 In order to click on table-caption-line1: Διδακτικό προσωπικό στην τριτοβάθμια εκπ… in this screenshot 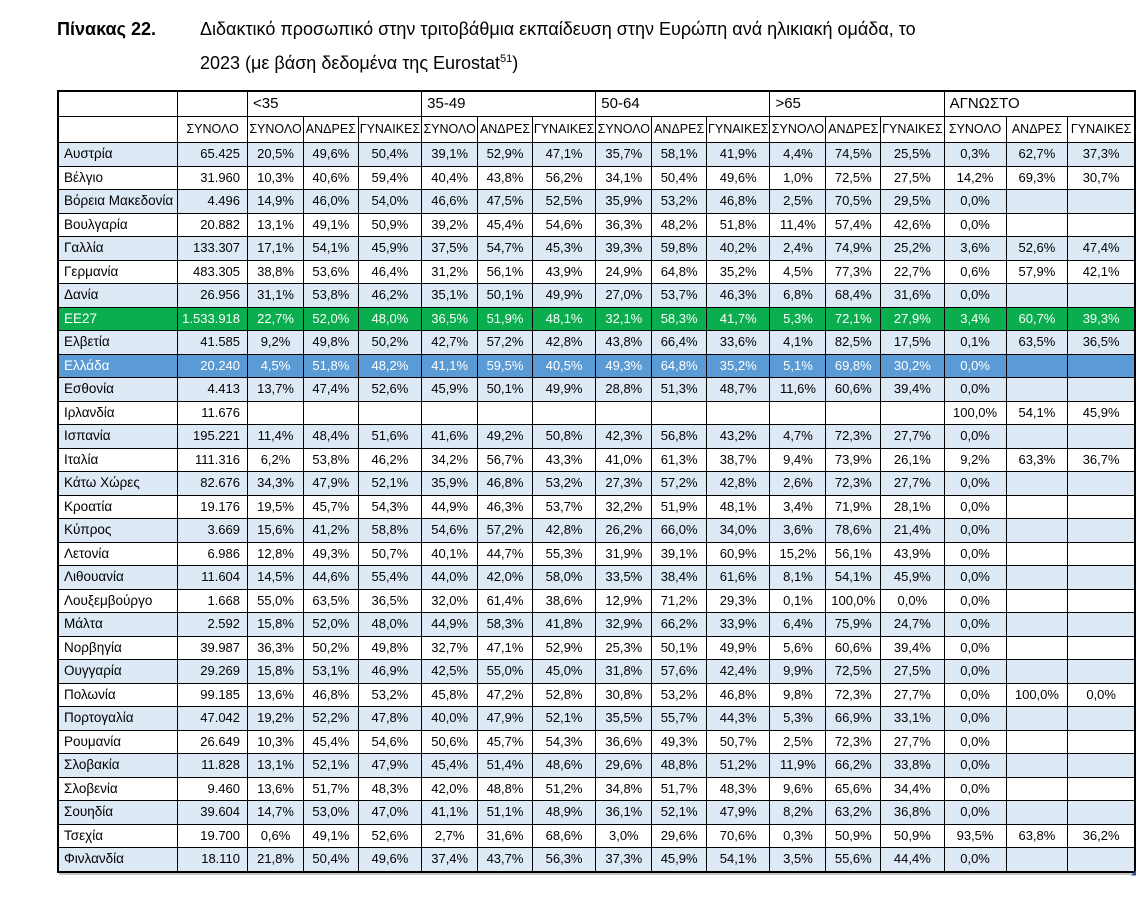, I will do `click(558, 29)`.